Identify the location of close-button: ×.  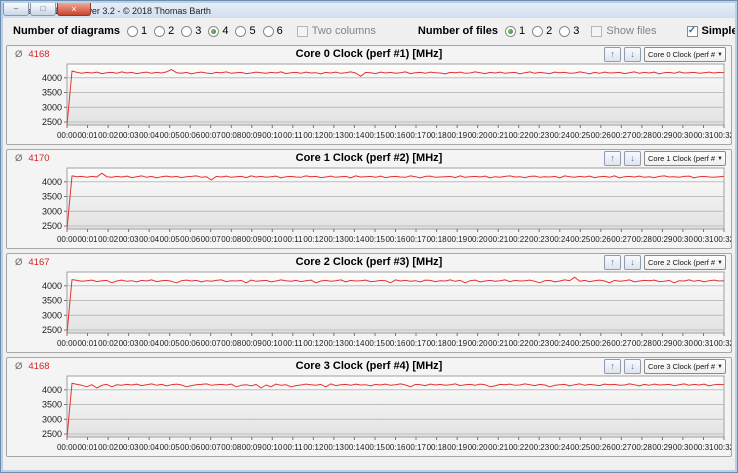
(74, 9).